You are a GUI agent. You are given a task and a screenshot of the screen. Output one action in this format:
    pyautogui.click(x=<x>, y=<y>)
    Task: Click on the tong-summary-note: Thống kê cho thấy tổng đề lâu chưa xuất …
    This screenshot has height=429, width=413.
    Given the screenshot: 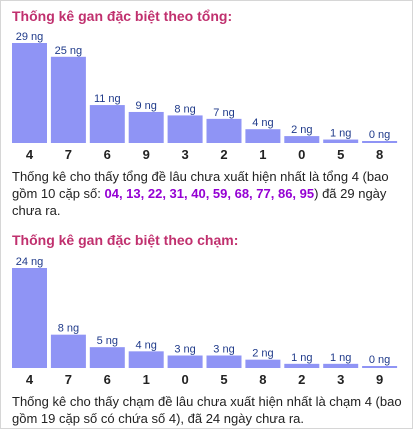 What is the action you would take?
    pyautogui.click(x=209, y=193)
    